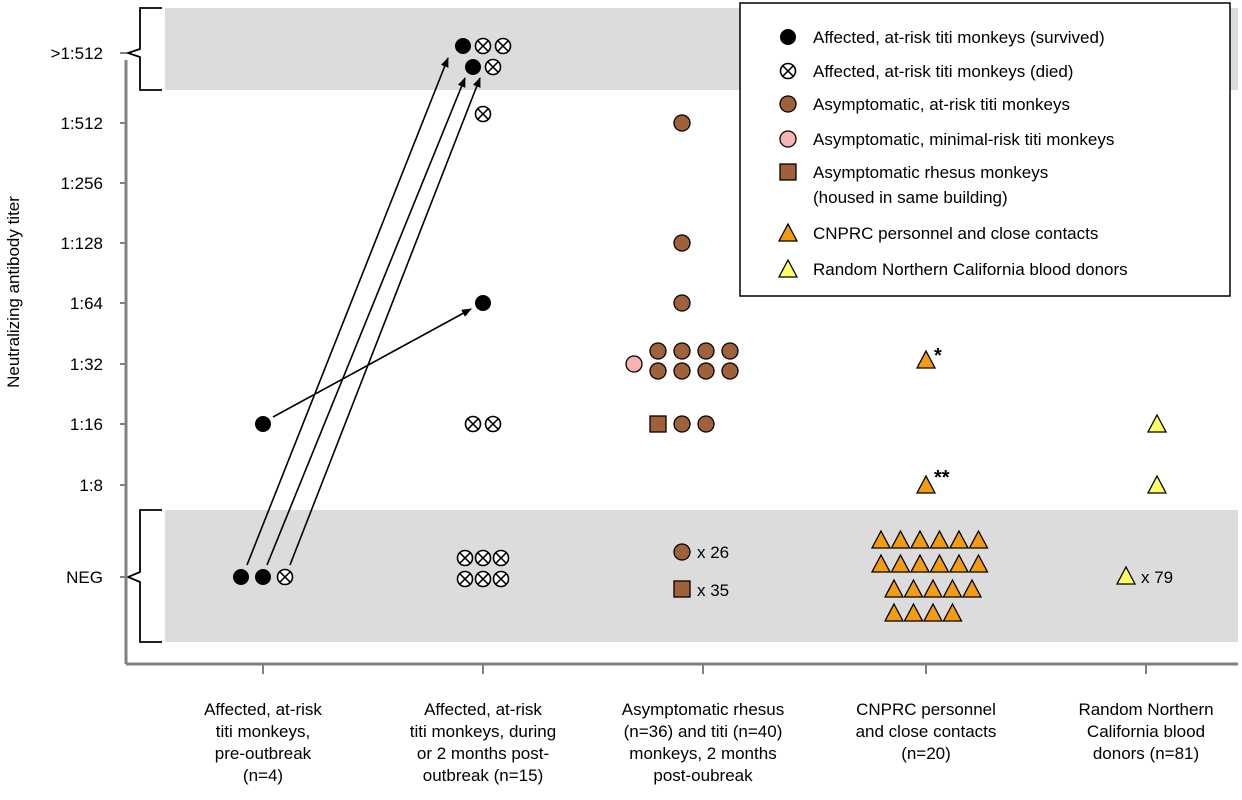 This screenshot has width=1242, height=800. What do you see at coordinates (81, 183) in the screenshot?
I see `y-tick-label: 1:256` at bounding box center [81, 183].